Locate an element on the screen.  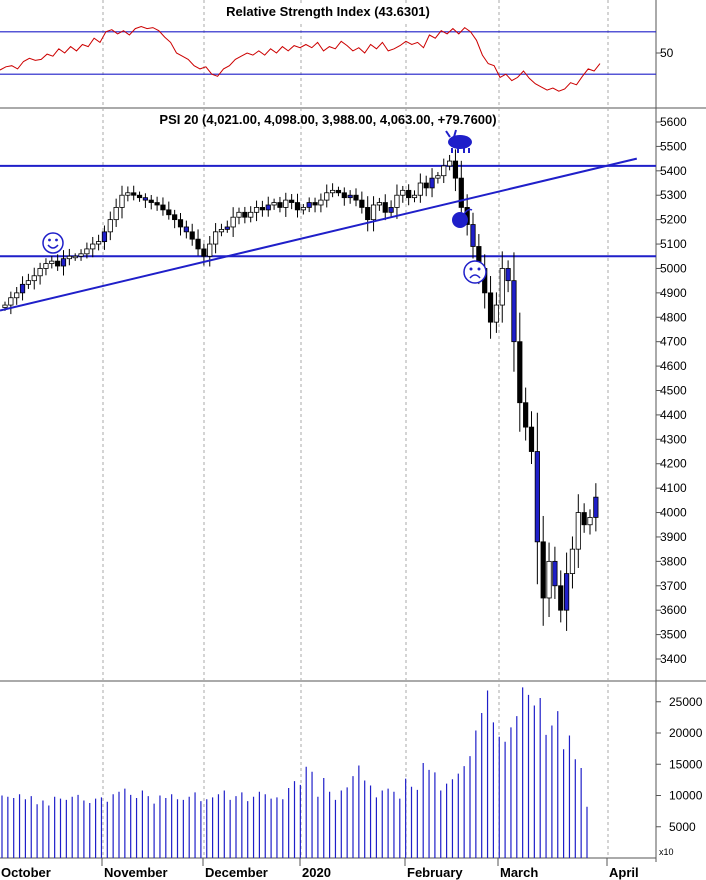
volume-multiplier-note: x10 is located at coordinates (666, 852).